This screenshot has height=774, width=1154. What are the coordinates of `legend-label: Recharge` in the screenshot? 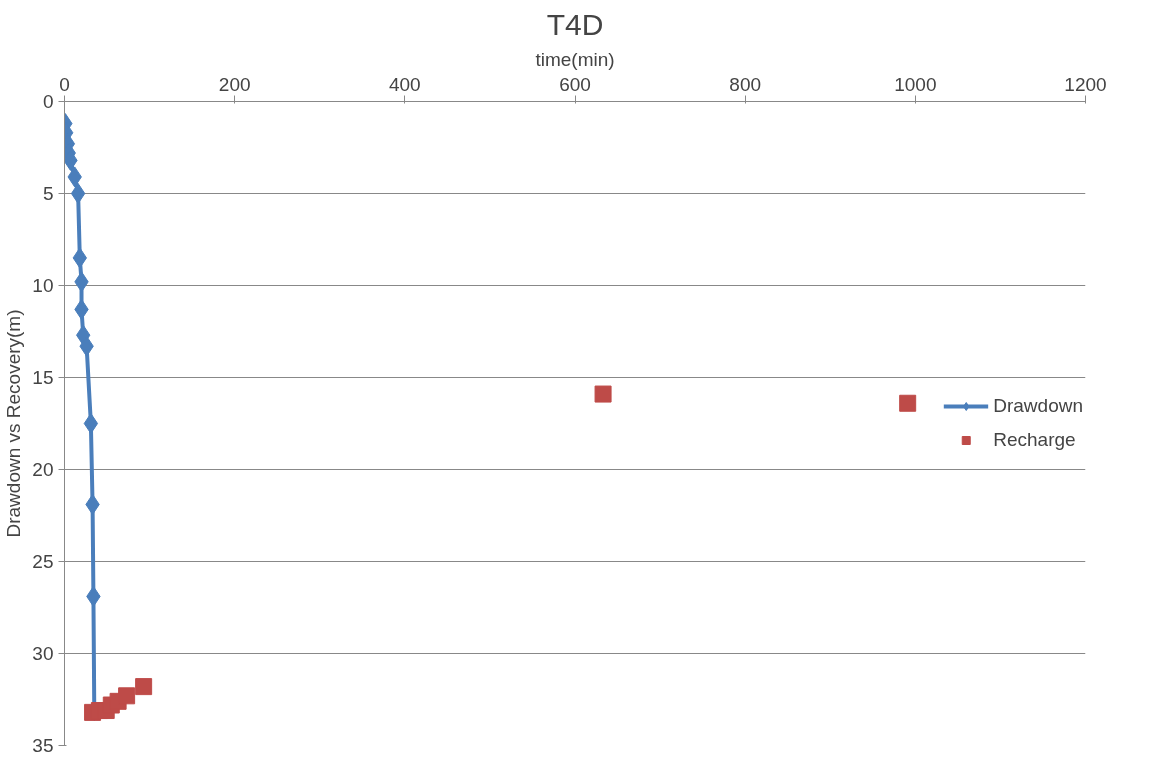 It's located at (1034, 440).